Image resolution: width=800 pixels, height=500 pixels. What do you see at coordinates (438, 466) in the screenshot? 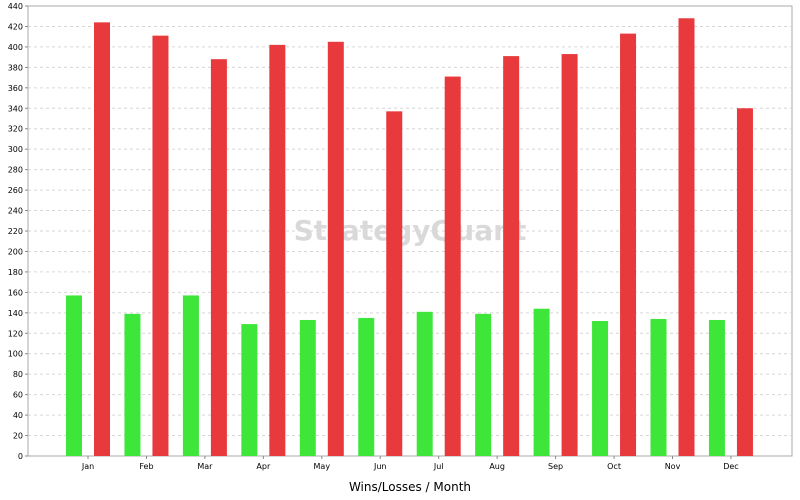
I see `x-tick-label: Jul` at bounding box center [438, 466].